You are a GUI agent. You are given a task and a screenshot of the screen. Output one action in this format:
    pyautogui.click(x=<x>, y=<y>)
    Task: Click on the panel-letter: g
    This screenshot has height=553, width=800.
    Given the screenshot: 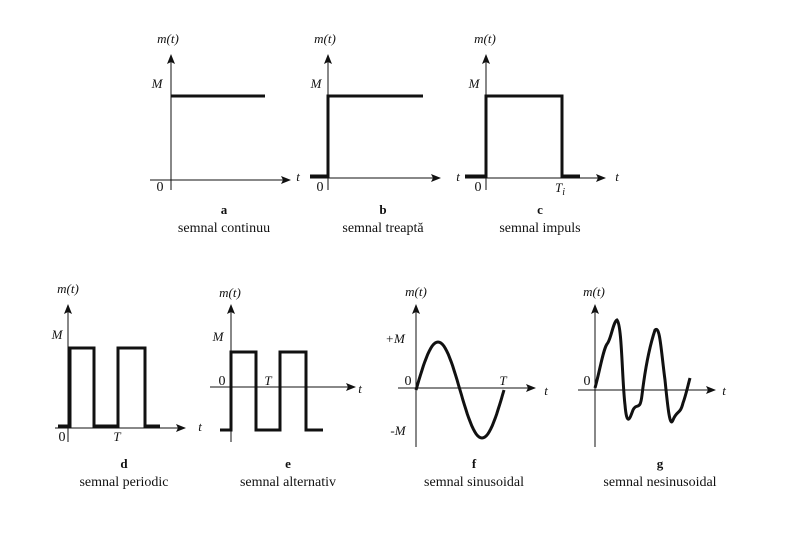 What is the action you would take?
    pyautogui.click(x=660, y=463)
    